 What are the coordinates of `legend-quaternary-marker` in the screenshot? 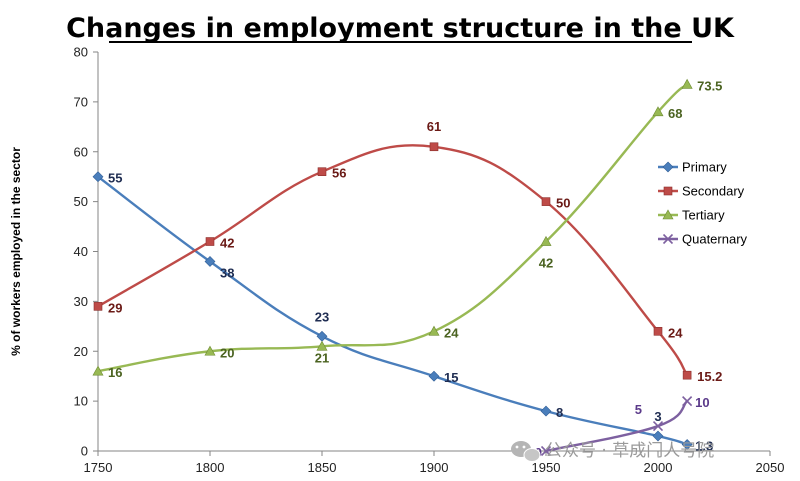 It's located at (668, 239).